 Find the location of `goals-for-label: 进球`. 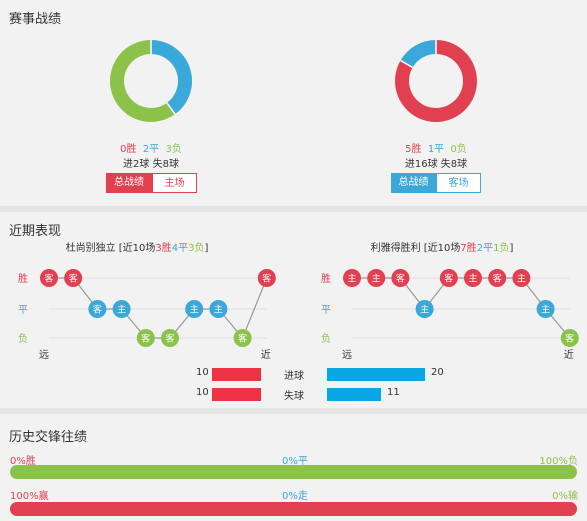

goals-for-label: 进球 is located at coordinates (294, 376).